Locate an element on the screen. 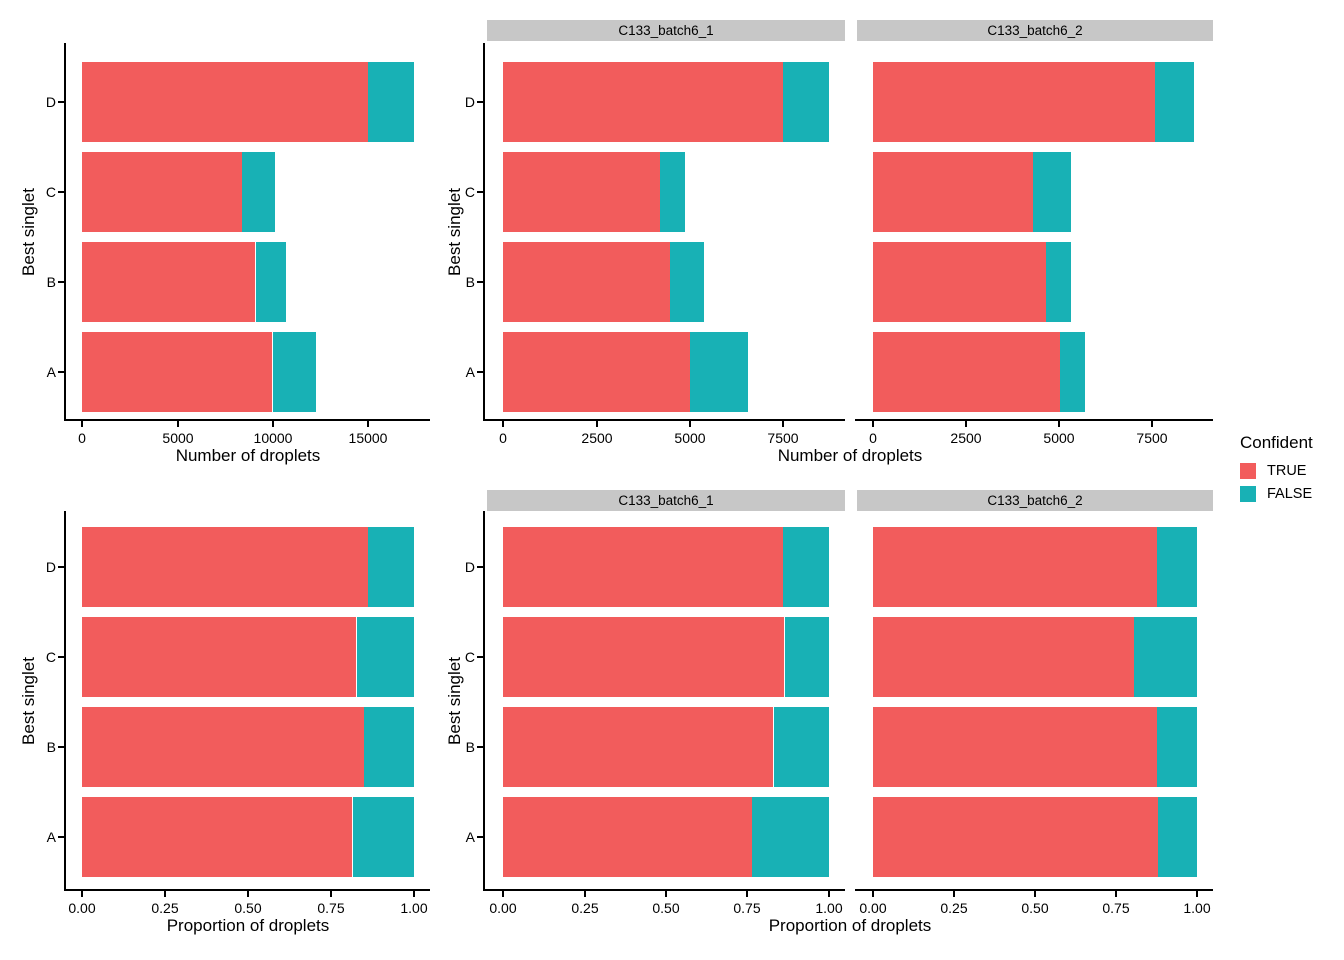  y-axis-line is located at coordinates (65, 232).